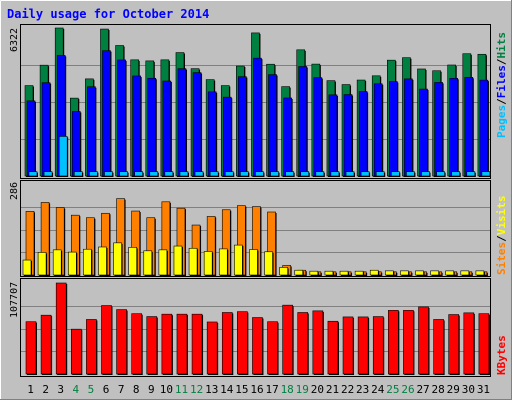 This screenshot has height=400, width=512. Describe the element at coordinates (501, 45) in the screenshot. I see `legend-hits: Hits` at that location.